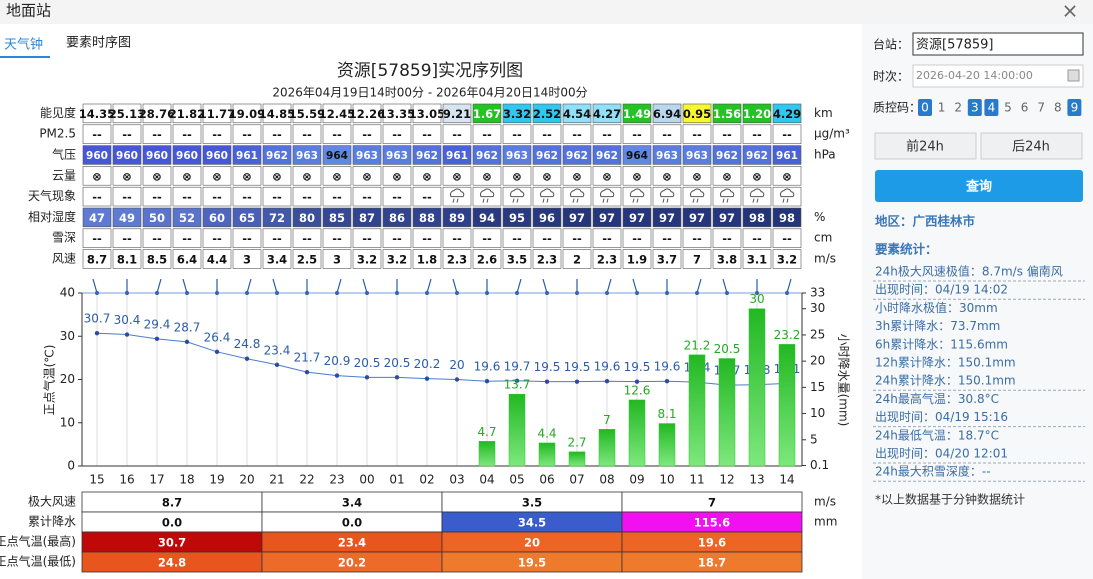 Image resolution: width=1093 pixels, height=579 pixels. I want to click on next-button, so click(1031, 146).